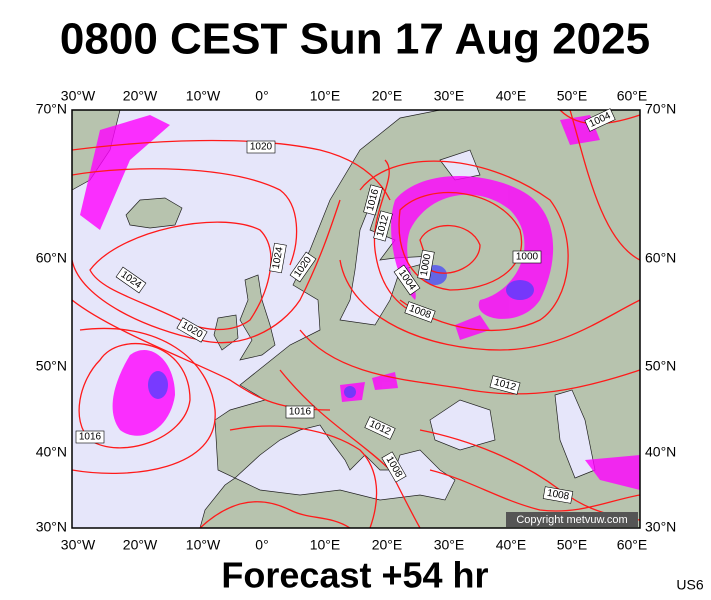 This screenshot has width=711, height=600. I want to click on lon-label-top: 50°E, so click(572, 96).